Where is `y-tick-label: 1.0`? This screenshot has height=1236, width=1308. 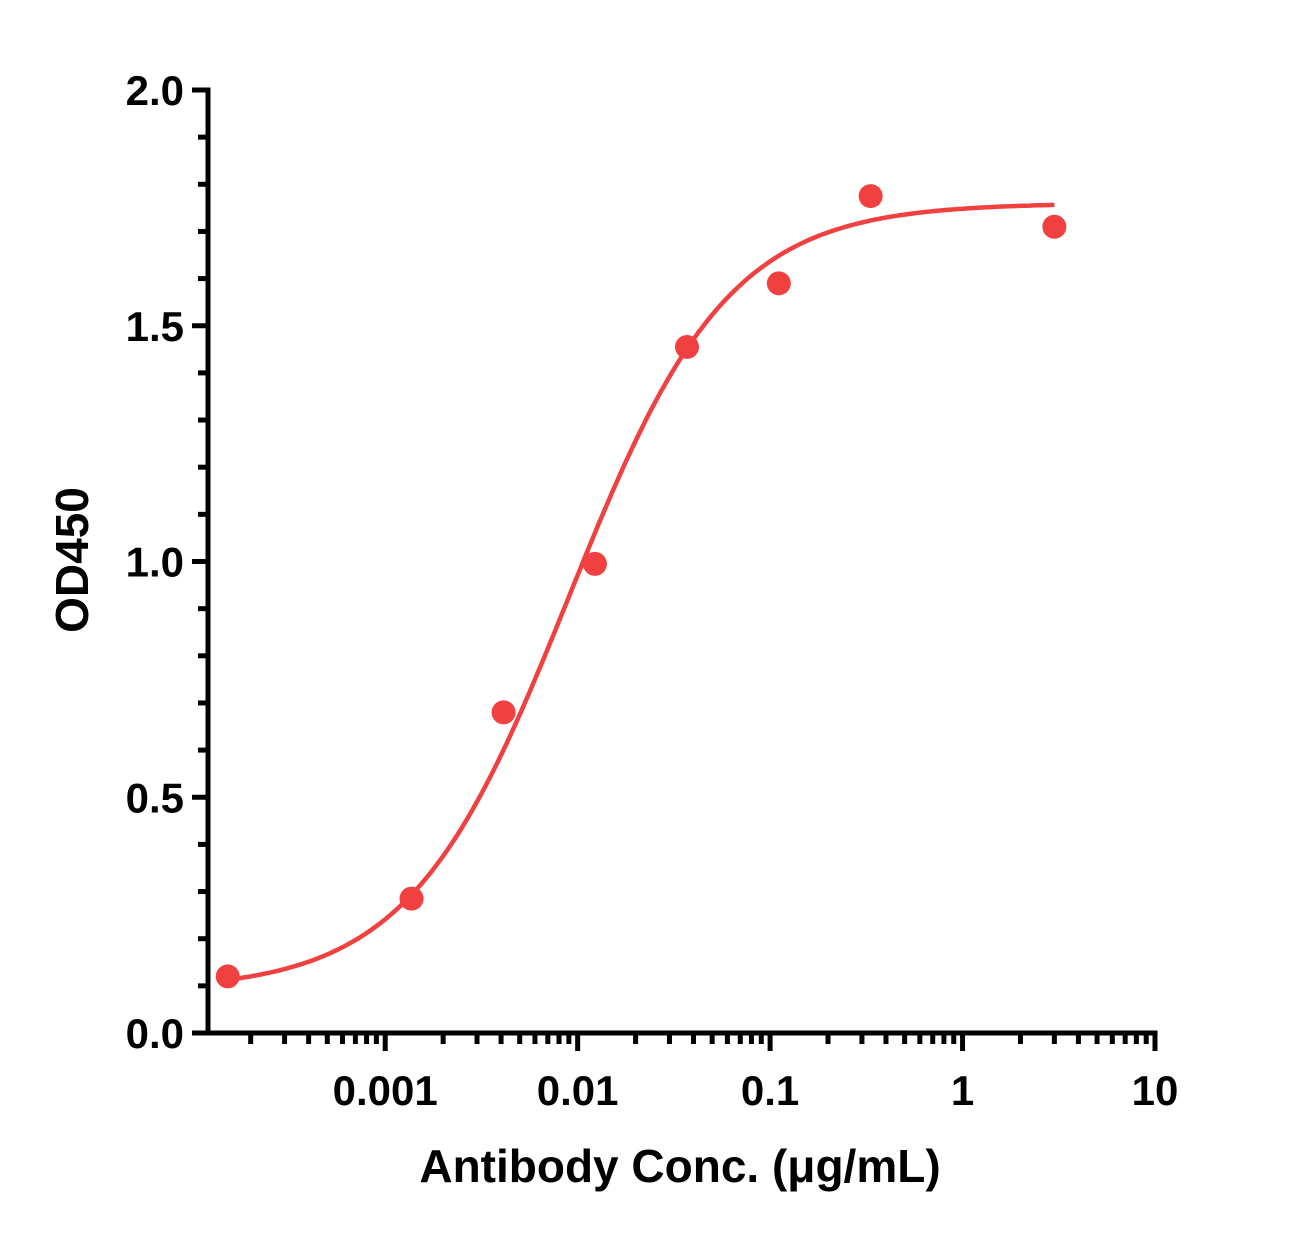 y-tick-label: 1.0 is located at coordinates (155, 562).